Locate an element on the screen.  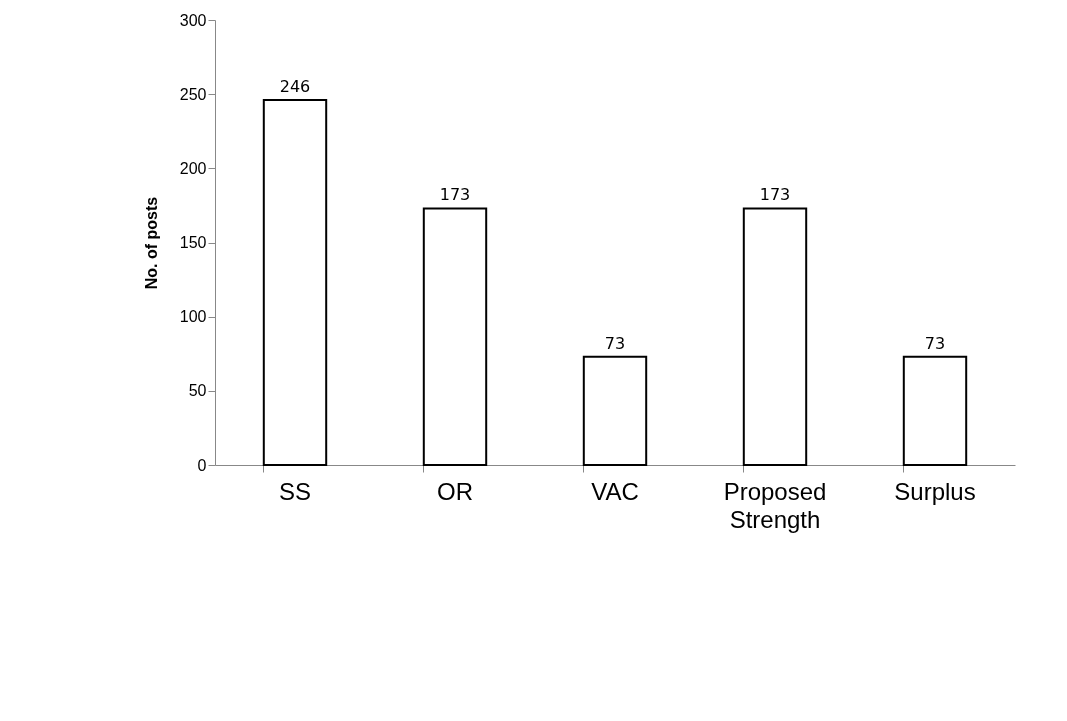
x-tick-label: OR is located at coordinates (455, 491).